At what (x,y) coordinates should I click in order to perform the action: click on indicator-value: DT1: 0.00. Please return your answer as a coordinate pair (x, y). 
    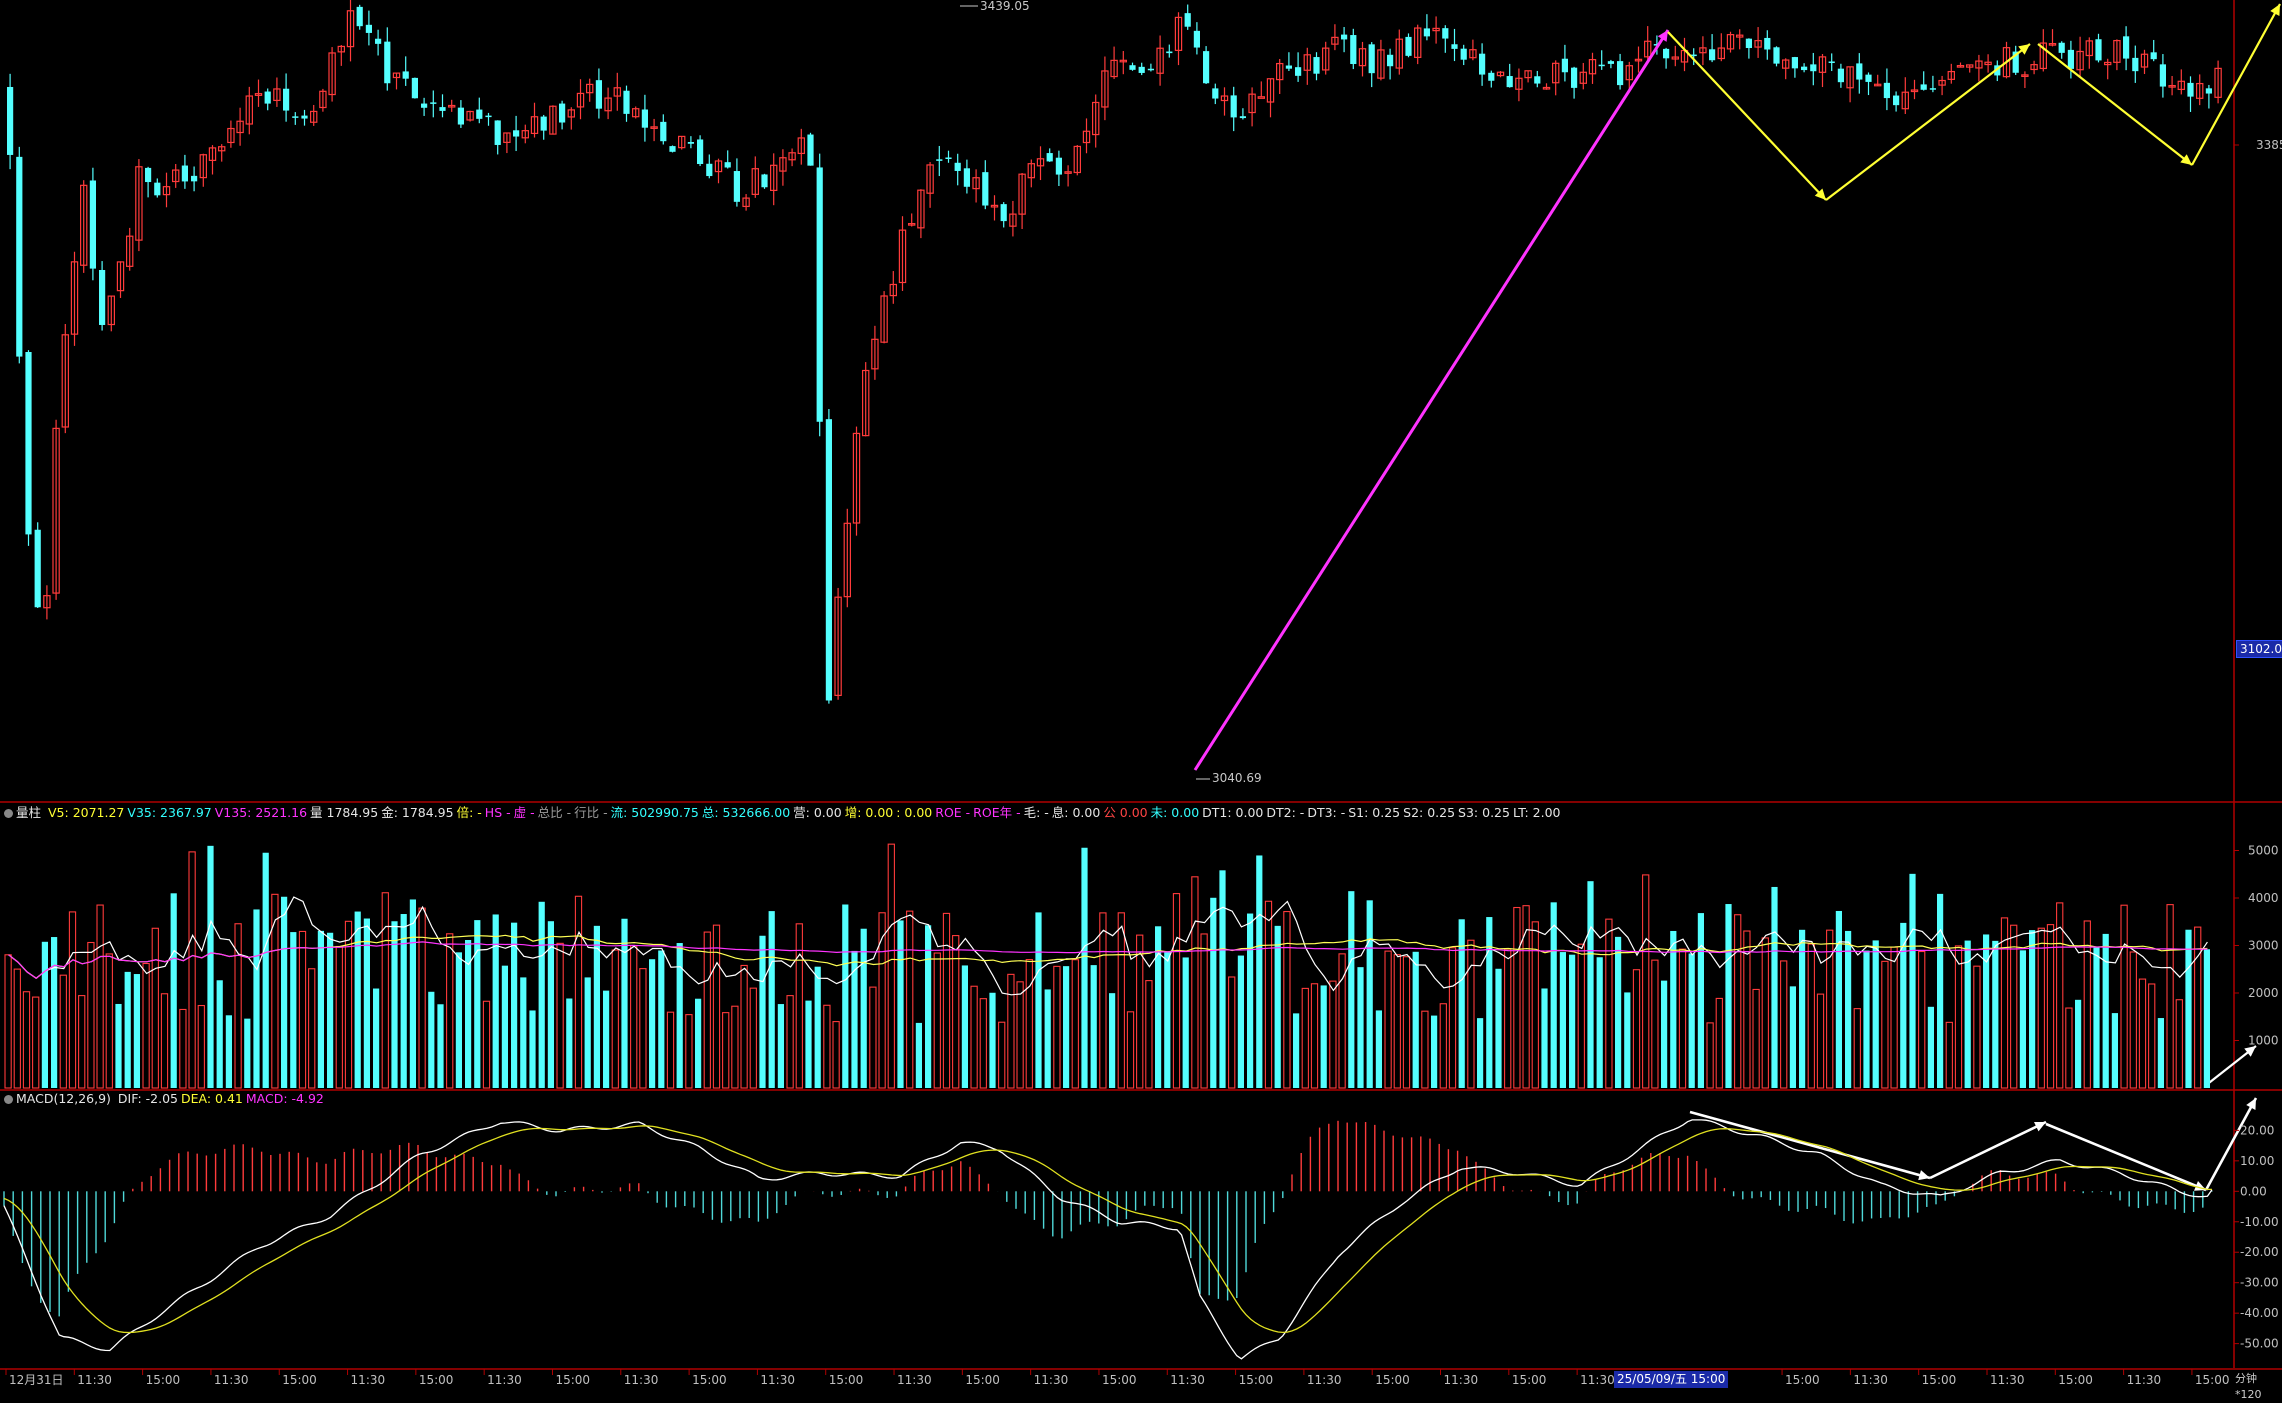
    Looking at the image, I should click on (1233, 812).